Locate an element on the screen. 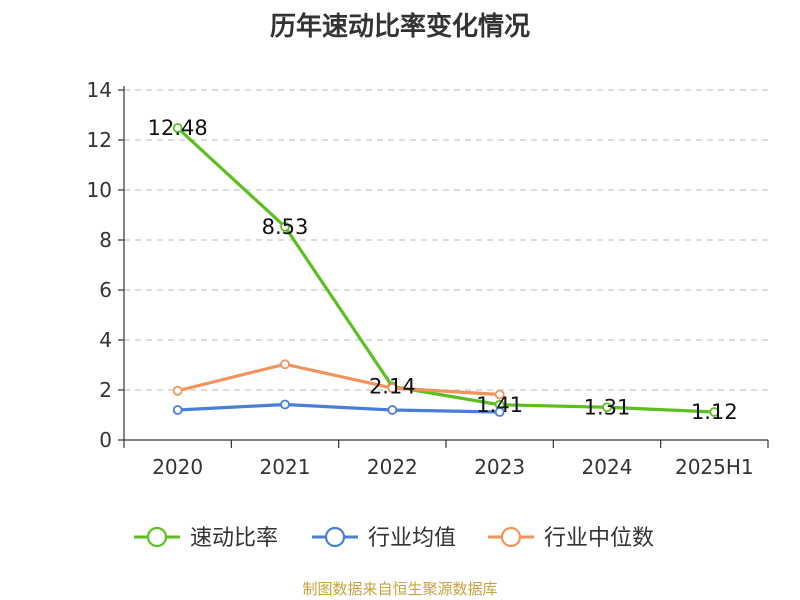  y-tick-label: 0 is located at coordinates (105, 440).